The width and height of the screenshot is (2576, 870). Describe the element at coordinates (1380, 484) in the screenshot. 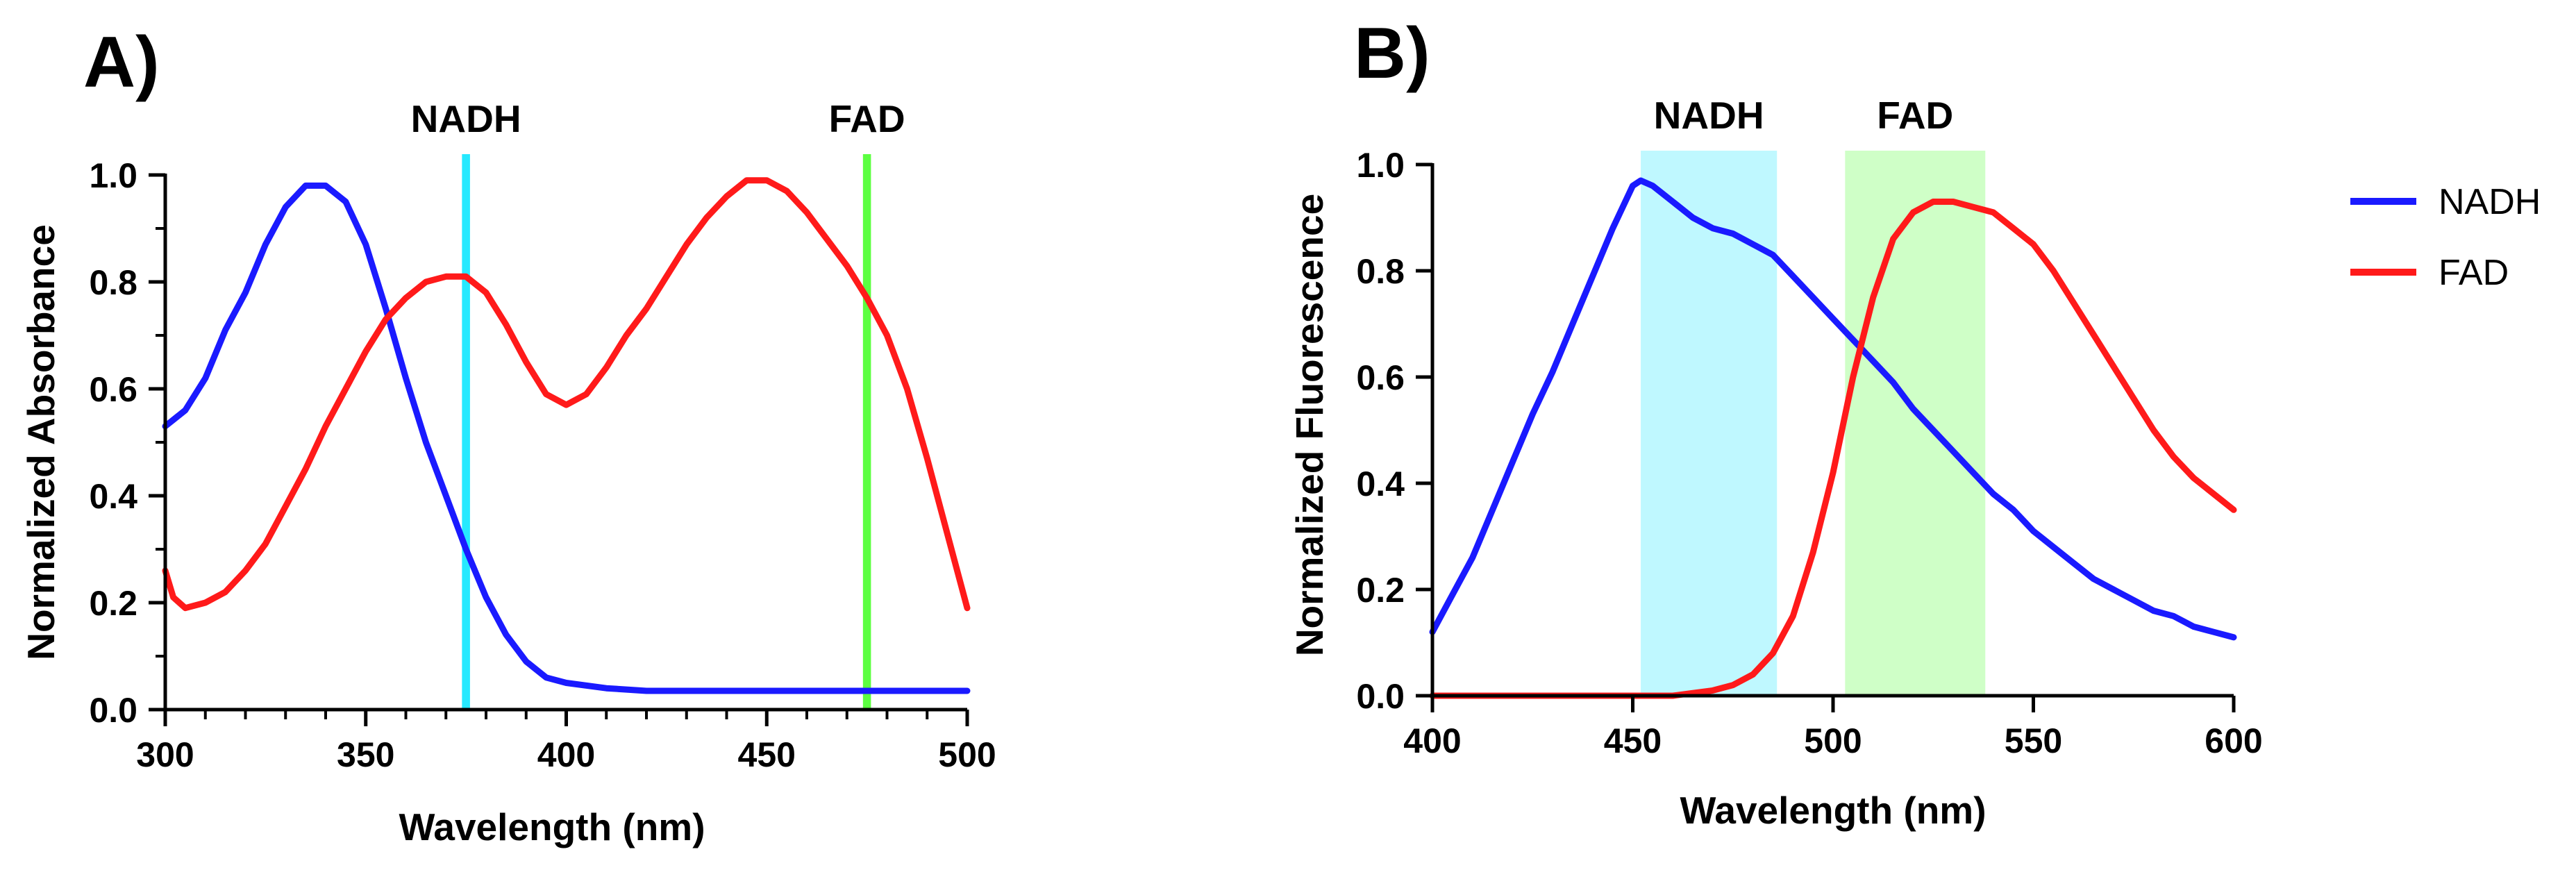

I see `panel-b-y-tick-label-0.4: 0.4` at that location.